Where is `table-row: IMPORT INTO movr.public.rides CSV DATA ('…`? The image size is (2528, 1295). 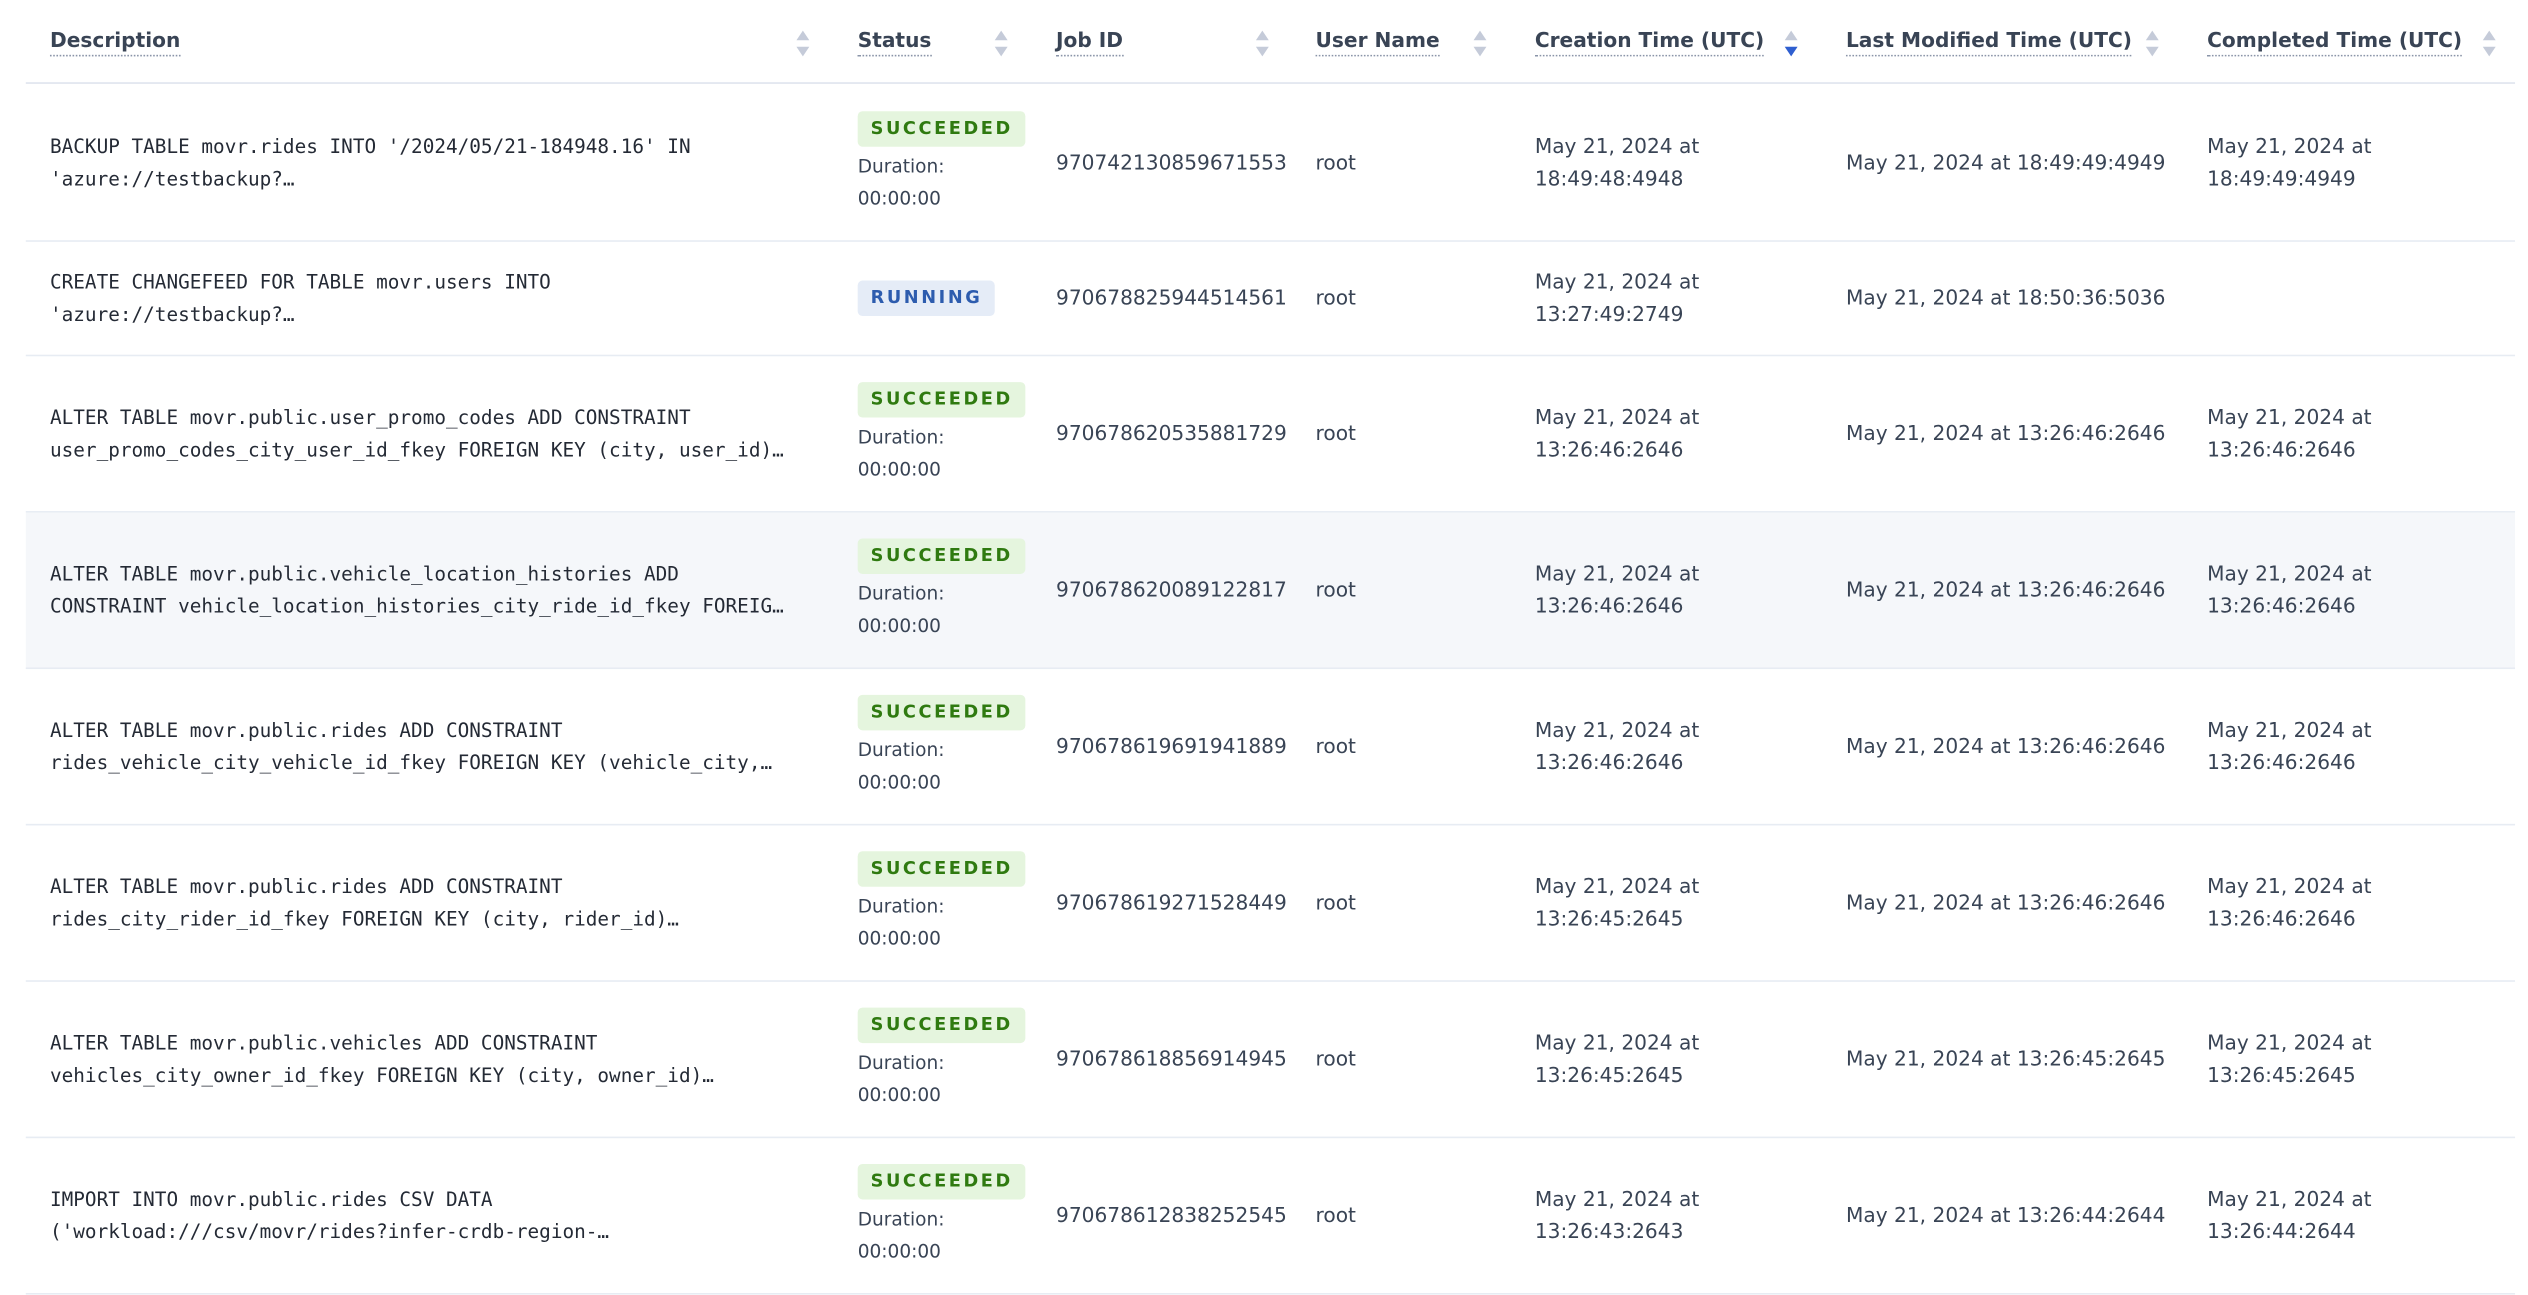 table-row: IMPORT INTO movr.public.rides CSV DATA ('… is located at coordinates (1270, 1216).